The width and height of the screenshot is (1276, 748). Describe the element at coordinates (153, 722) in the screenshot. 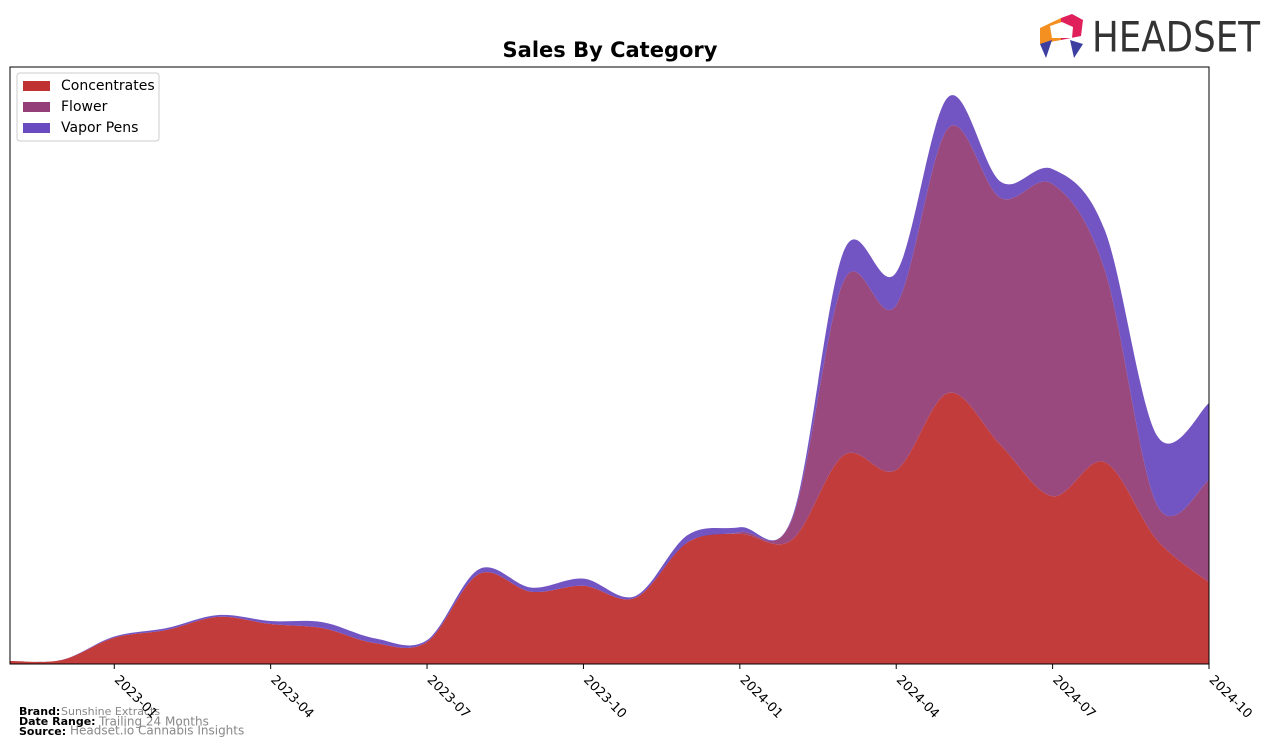

I see `footer-value: Trailing 24 Months` at that location.